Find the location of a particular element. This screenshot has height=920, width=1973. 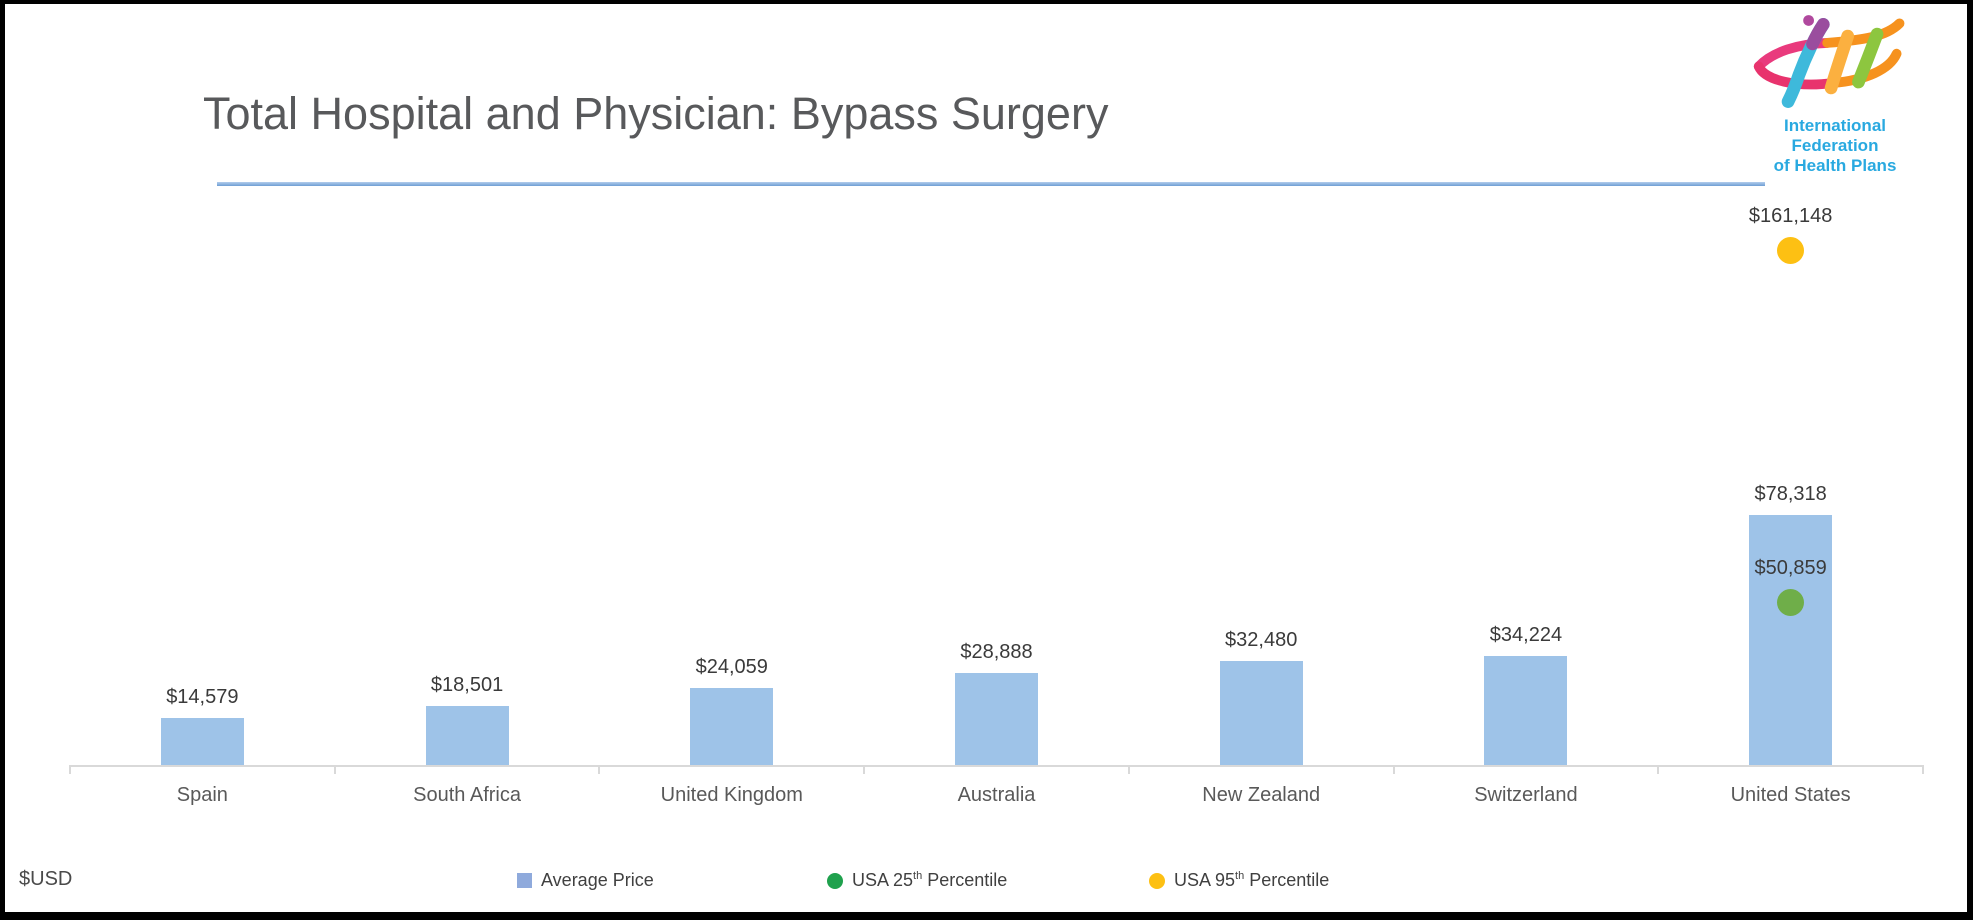

value-label-spain: $14,579 is located at coordinates (202, 697).